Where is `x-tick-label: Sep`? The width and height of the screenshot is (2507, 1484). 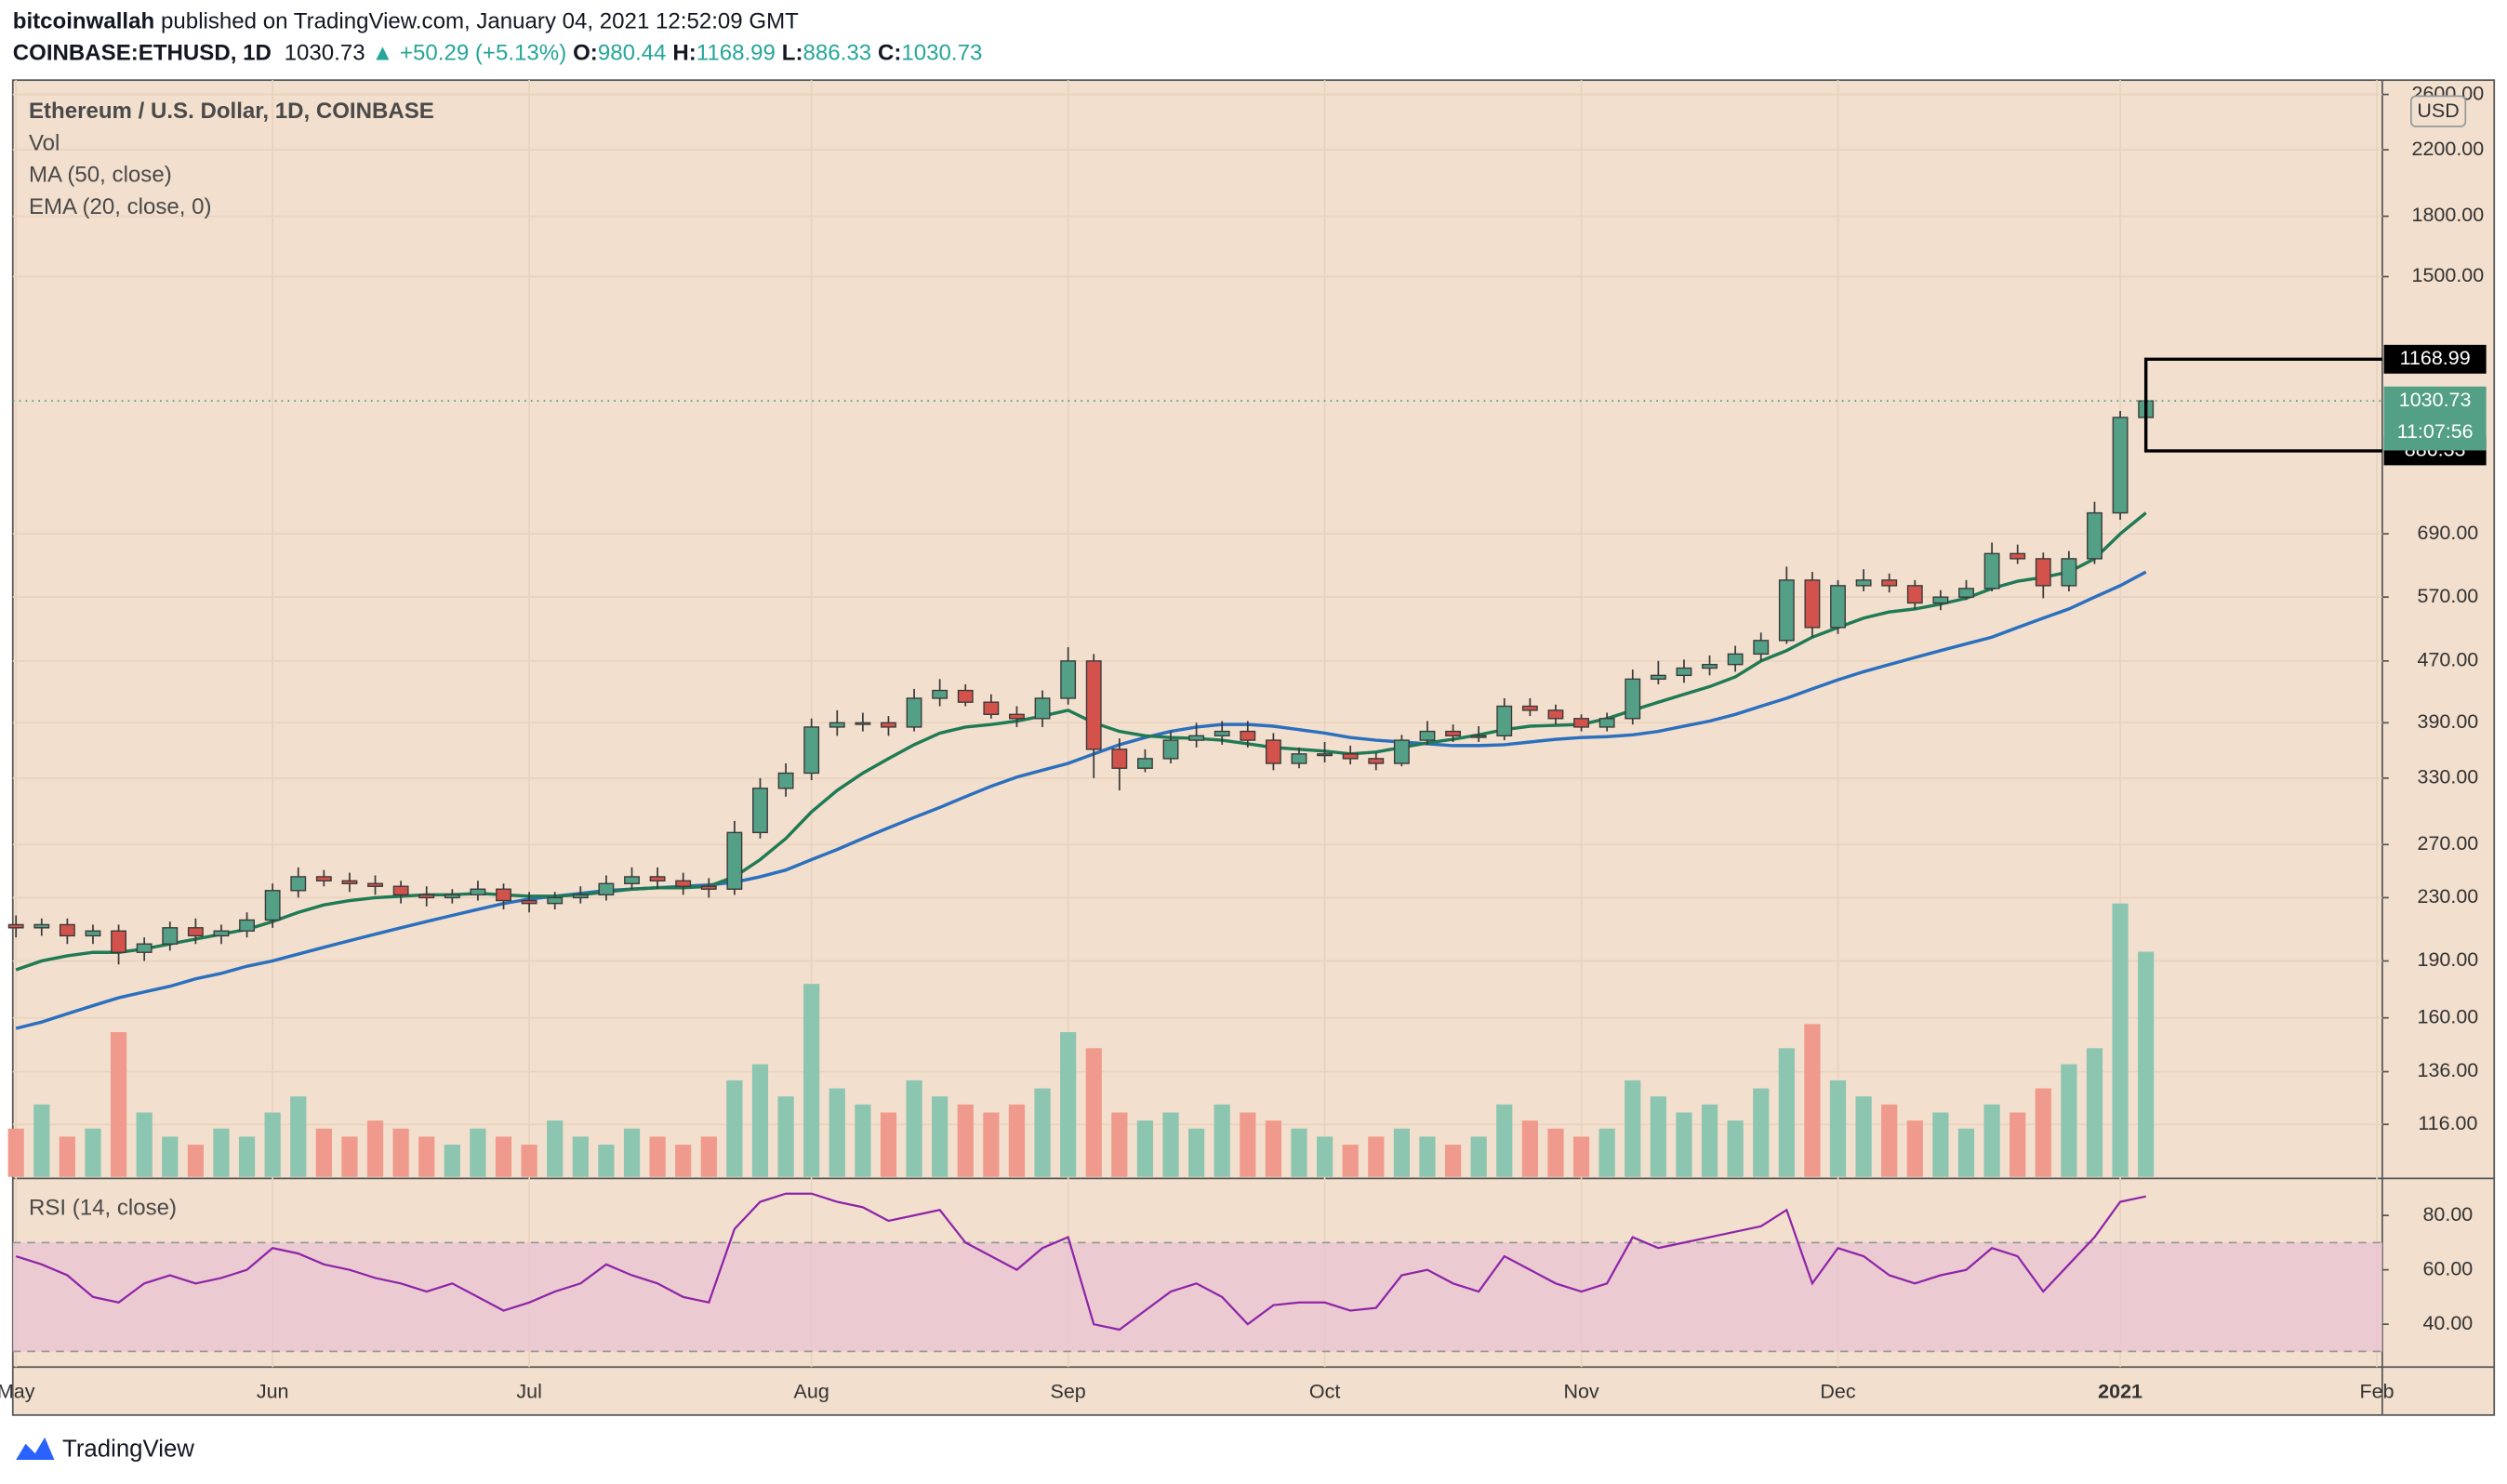 x-tick-label: Sep is located at coordinates (1068, 1391).